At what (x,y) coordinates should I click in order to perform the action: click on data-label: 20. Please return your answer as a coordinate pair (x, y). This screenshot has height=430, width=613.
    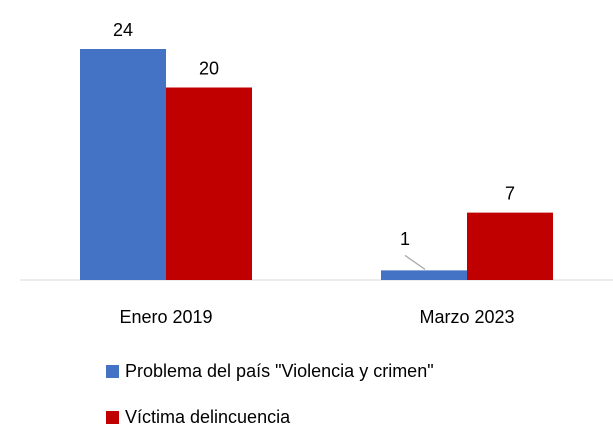
    Looking at the image, I should click on (209, 68).